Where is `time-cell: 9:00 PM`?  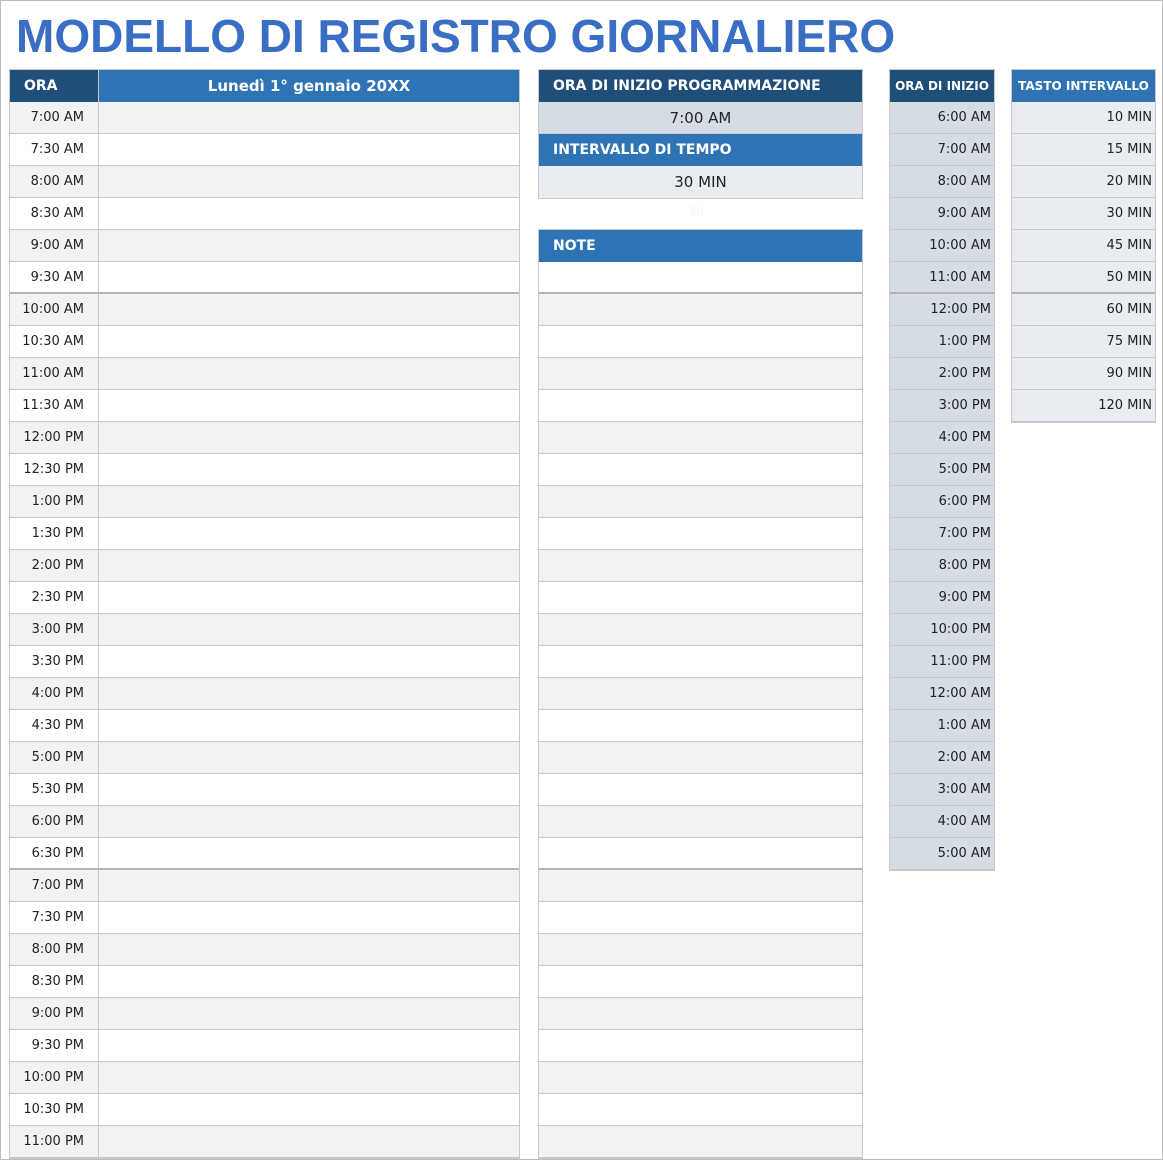 time-cell: 9:00 PM is located at coordinates (54, 1013).